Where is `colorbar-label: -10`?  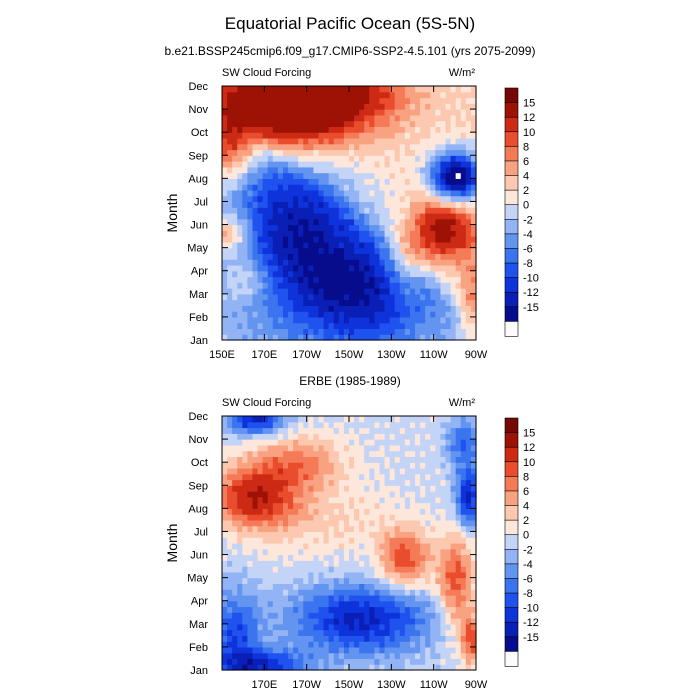 colorbar-label: -10 is located at coordinates (531, 279).